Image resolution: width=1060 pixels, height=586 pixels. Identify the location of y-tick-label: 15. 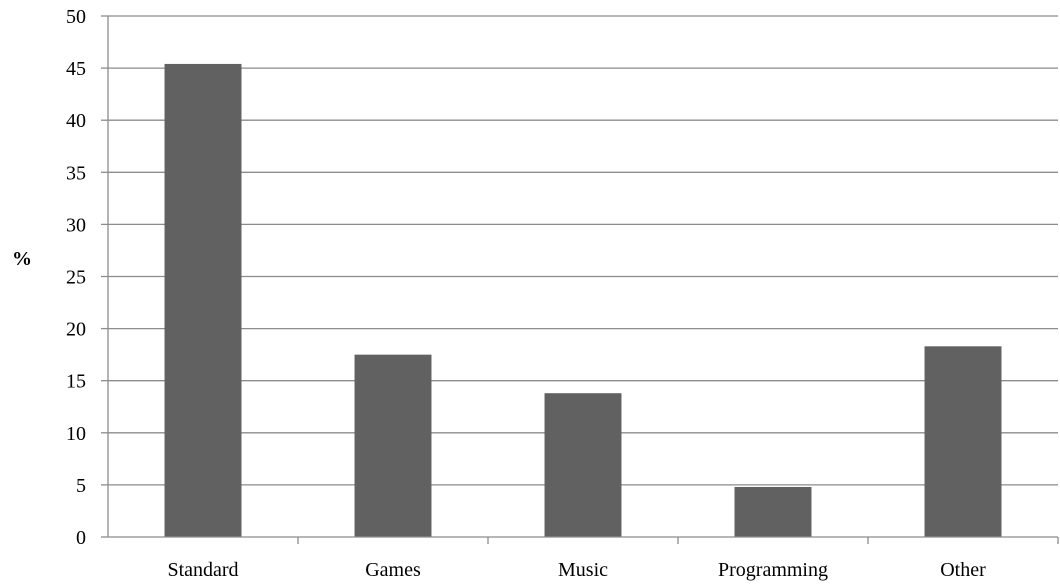
(76, 382).